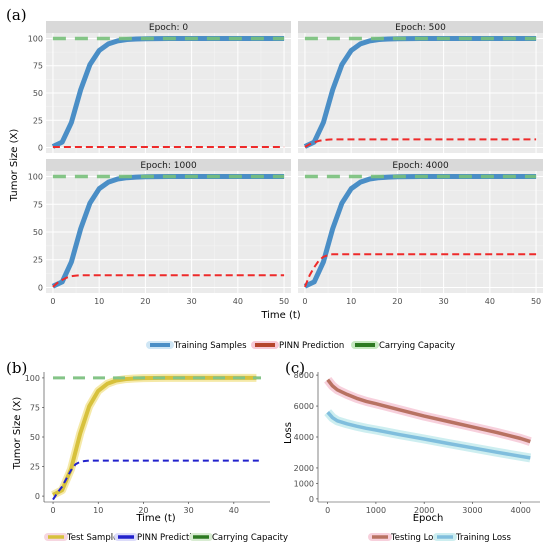 The image size is (550, 548). I want to click on pinn-prediction-line-b, so click(156, 480).